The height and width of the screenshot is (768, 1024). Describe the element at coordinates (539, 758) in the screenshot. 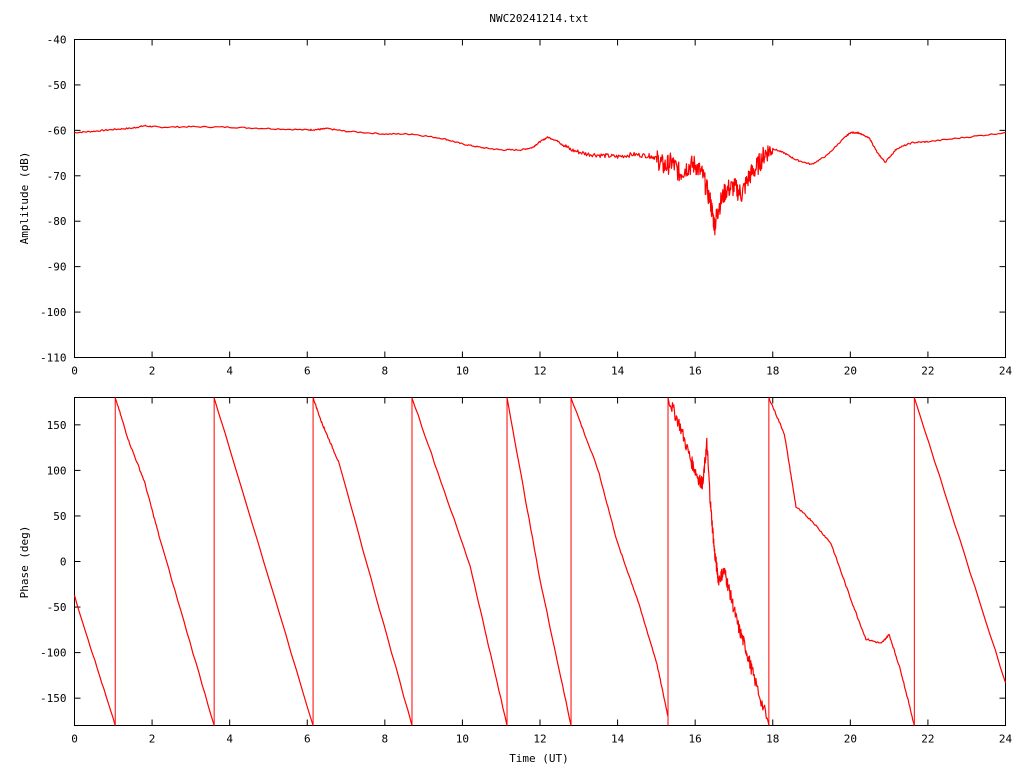

I see `time-x-axis-label: Time (UT)` at that location.